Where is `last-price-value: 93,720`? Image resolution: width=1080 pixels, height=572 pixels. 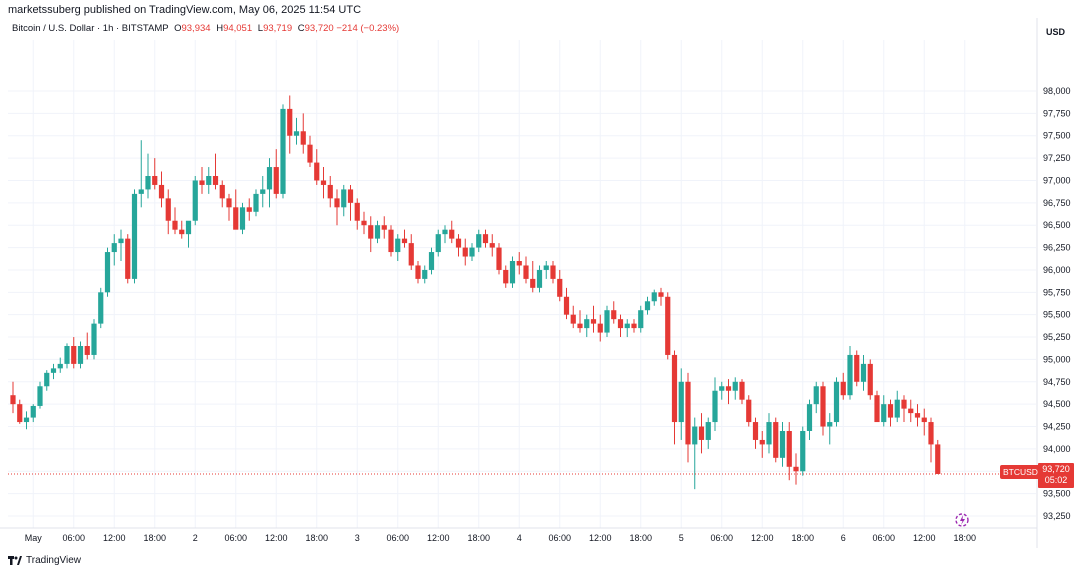
last-price-value: 93,720 is located at coordinates (1056, 469).